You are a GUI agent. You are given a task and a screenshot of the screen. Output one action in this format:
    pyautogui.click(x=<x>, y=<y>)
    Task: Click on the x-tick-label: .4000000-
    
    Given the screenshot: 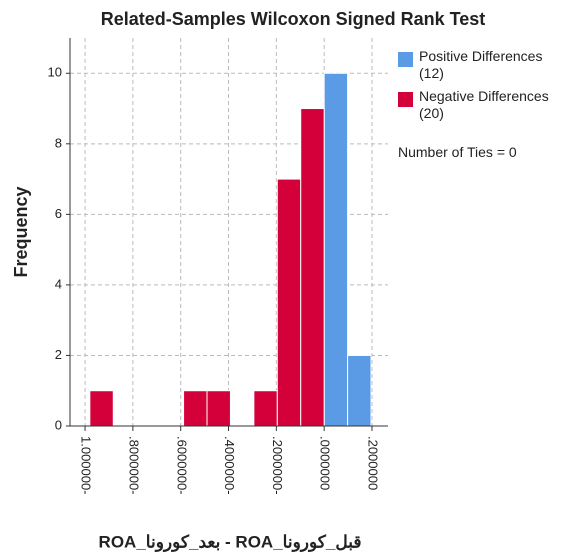 What is the action you would take?
    pyautogui.click(x=229, y=465)
    